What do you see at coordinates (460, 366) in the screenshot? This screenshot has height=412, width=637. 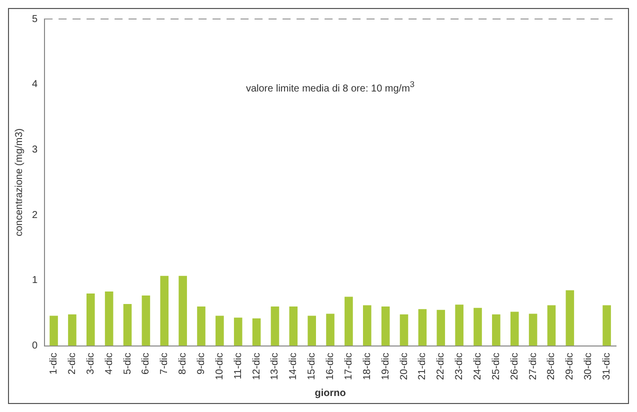 I see `x-tick-label: 23-dic` at bounding box center [460, 366].